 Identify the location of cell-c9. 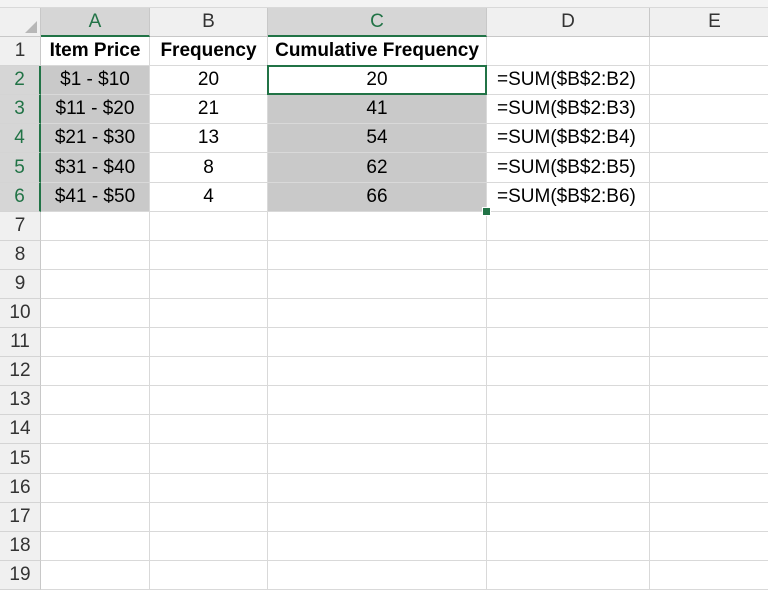
(377, 284).